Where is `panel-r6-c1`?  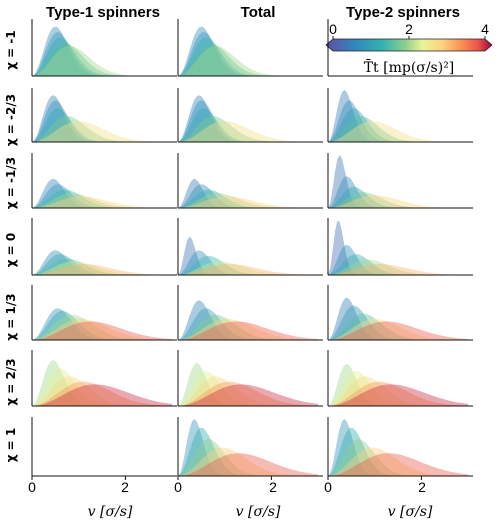
panel-r6-c1 is located at coordinates (104, 378).